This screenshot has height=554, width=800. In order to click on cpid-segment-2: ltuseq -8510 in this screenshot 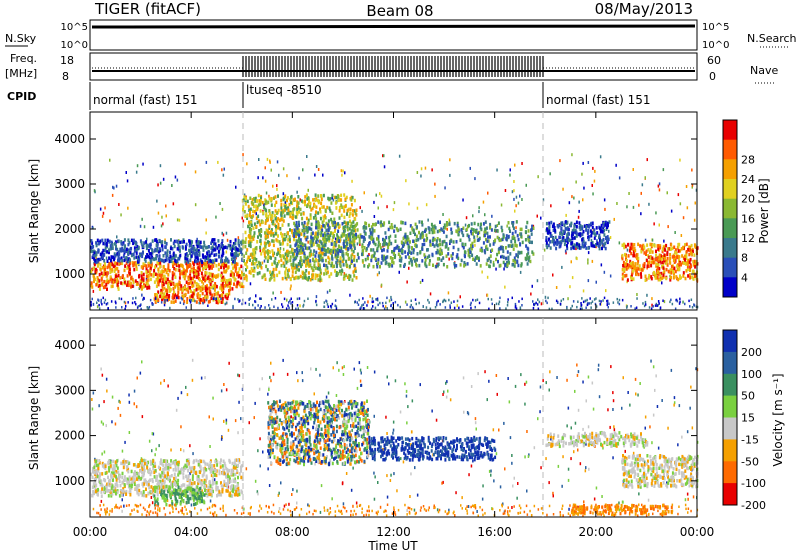, I will do `click(284, 90)`.